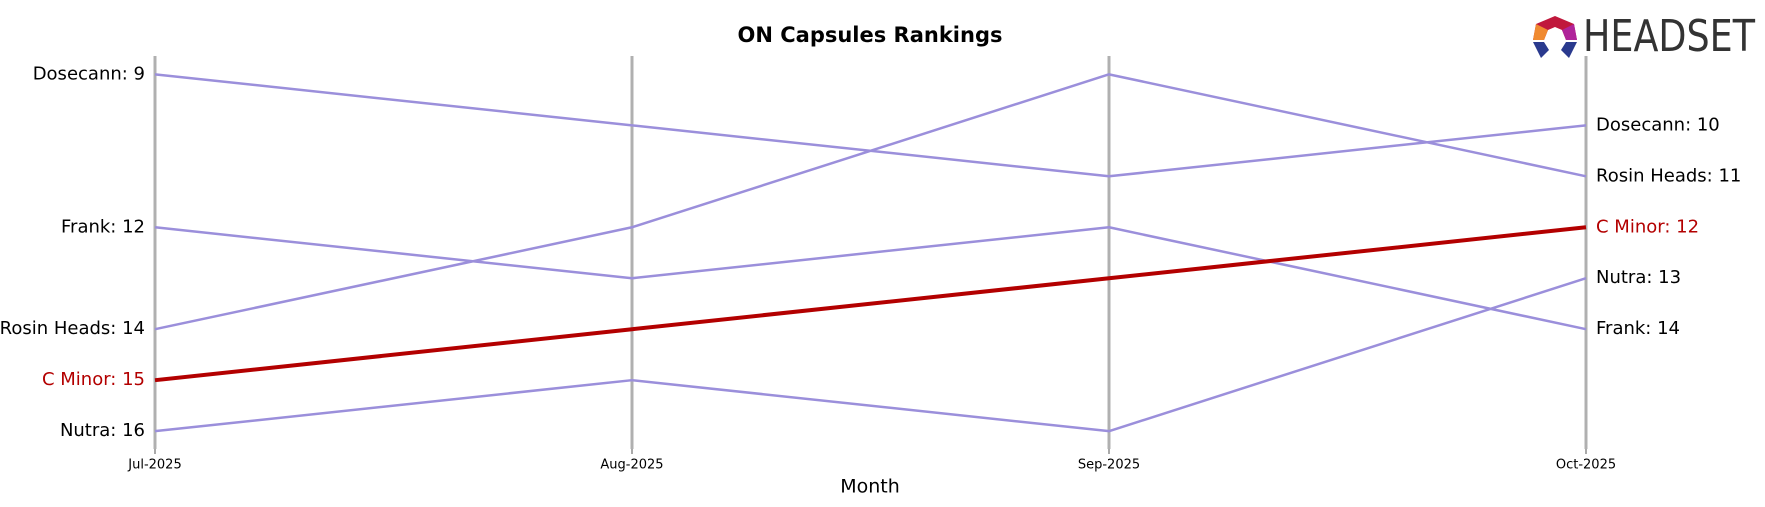  Describe the element at coordinates (1638, 328) in the screenshot. I see `value-label: Frank: 14` at that location.